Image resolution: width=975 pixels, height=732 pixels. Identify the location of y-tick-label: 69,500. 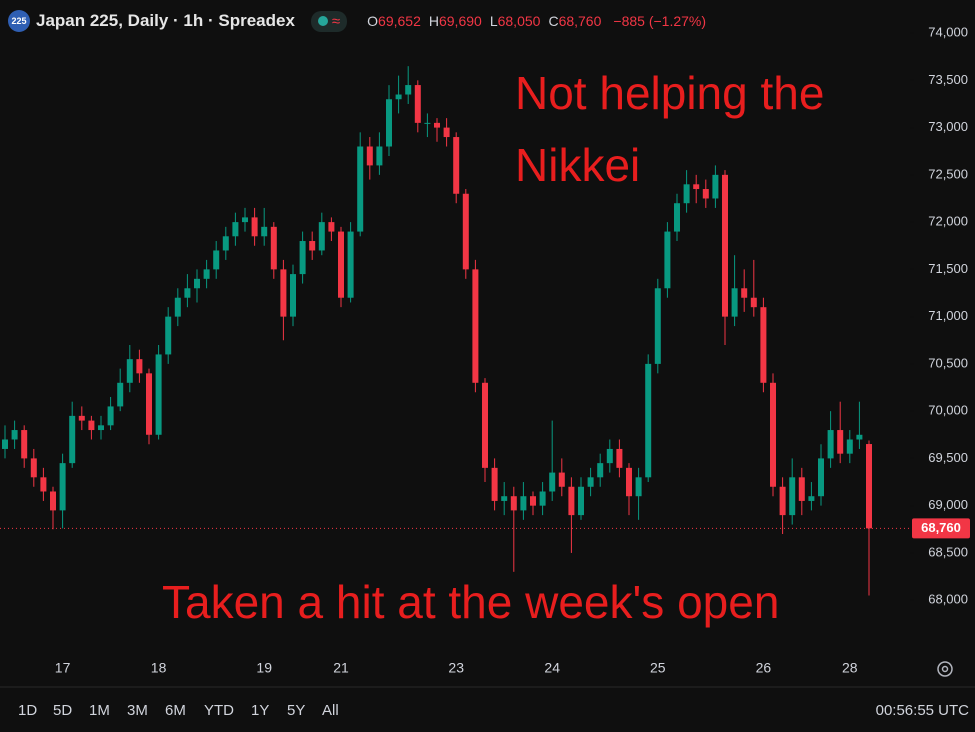
(948, 457).